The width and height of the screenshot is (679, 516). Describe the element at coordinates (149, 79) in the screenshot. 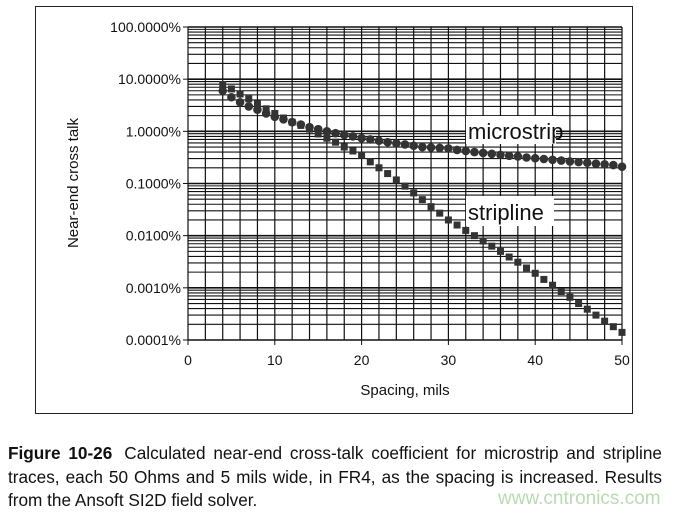

I see `y-tick-label: 10.0000%` at that location.